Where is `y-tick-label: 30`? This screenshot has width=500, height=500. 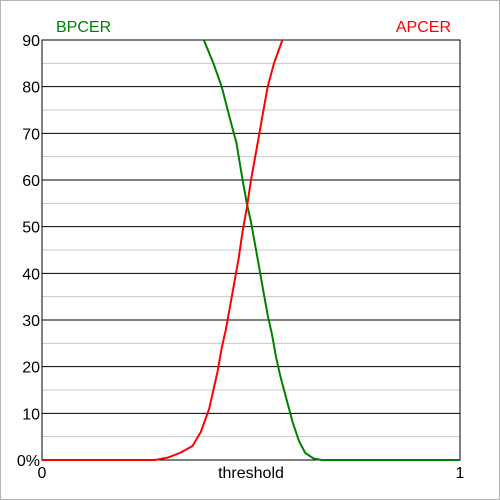 y-tick-label: 30 is located at coordinates (31, 321).